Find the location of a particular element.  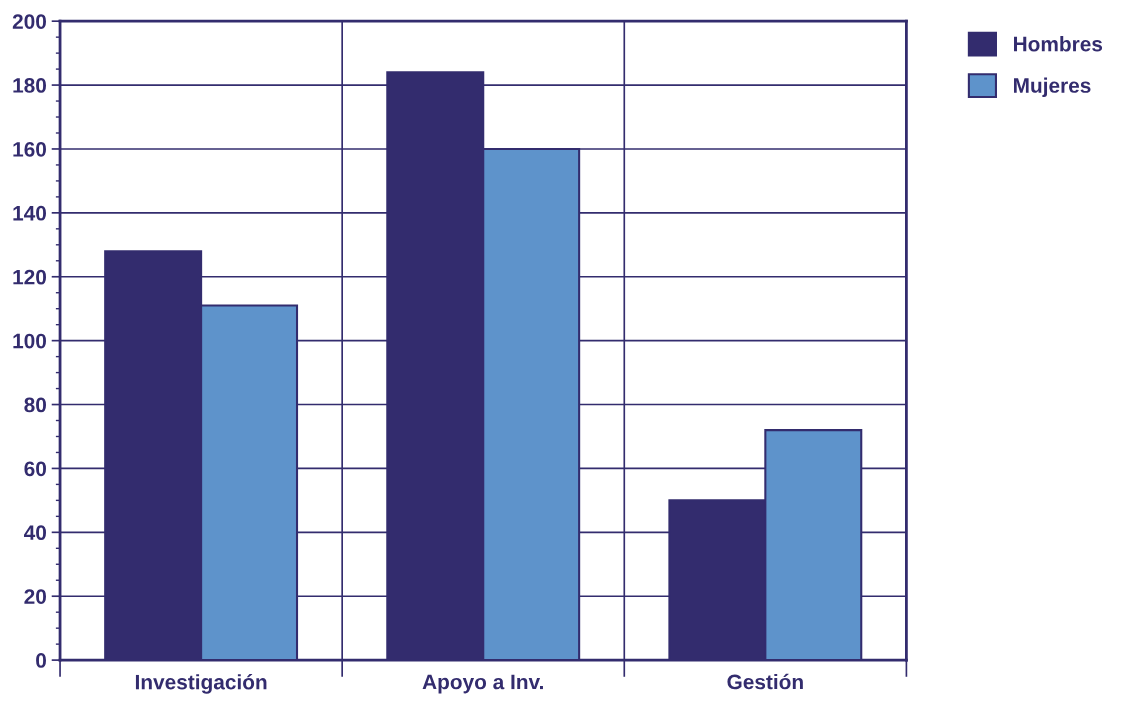

y-tick-label: 60 is located at coordinates (35, 469).